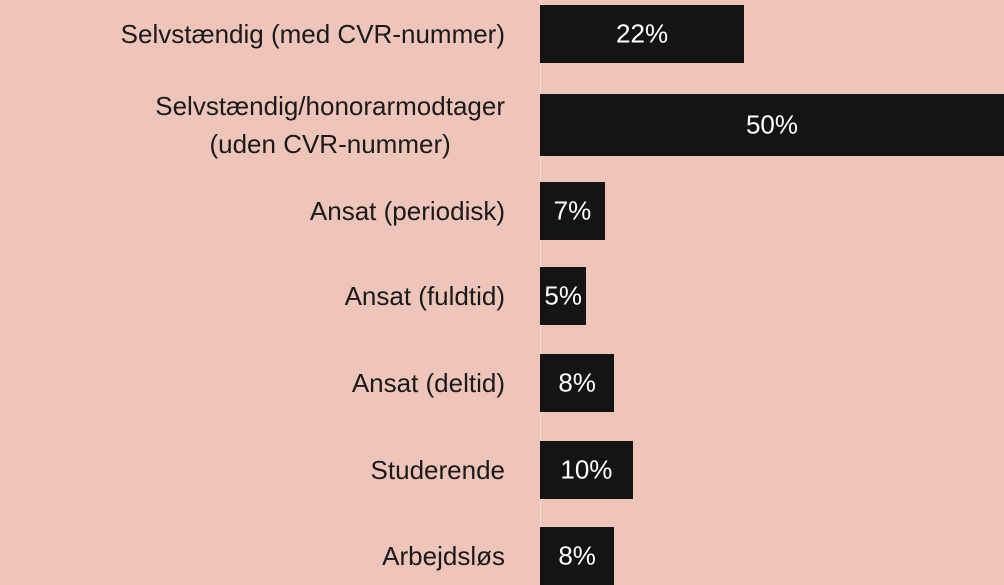 The height and width of the screenshot is (585, 1004). What do you see at coordinates (428, 383) in the screenshot?
I see `category-label: Ansat (deltid)` at bounding box center [428, 383].